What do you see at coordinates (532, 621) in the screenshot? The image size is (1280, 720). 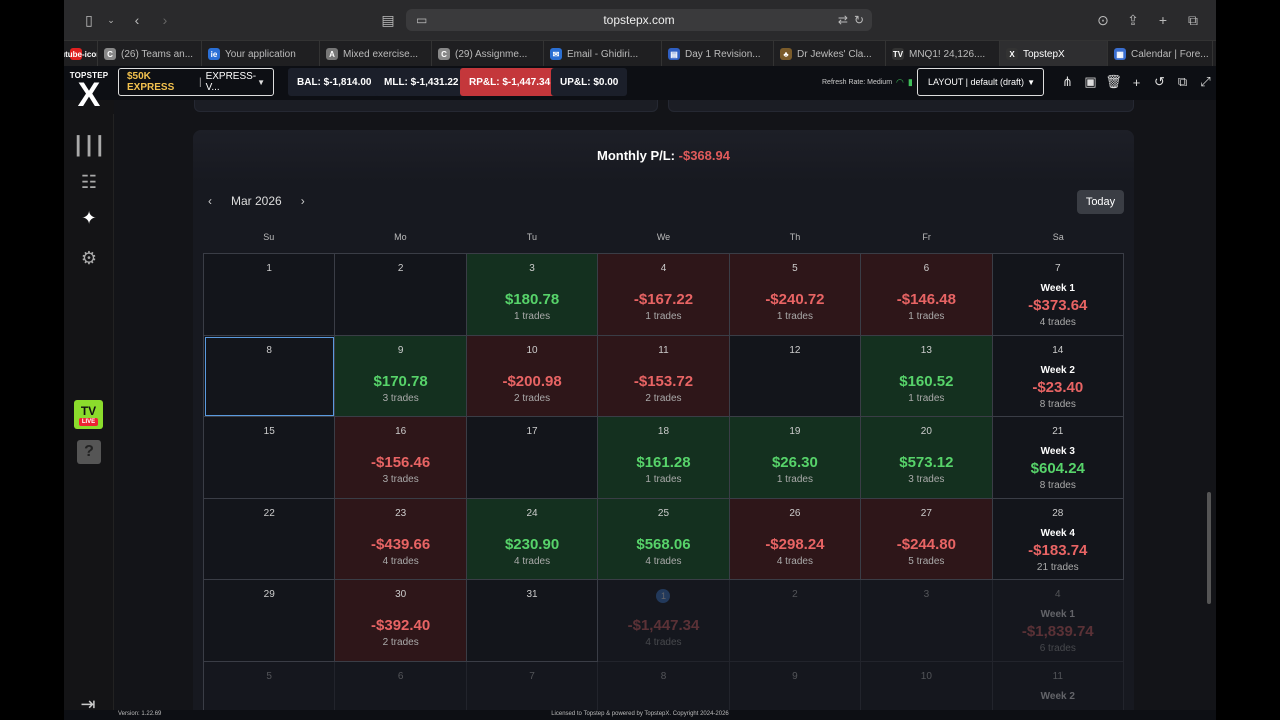 I see `day-cell: 31` at bounding box center [532, 621].